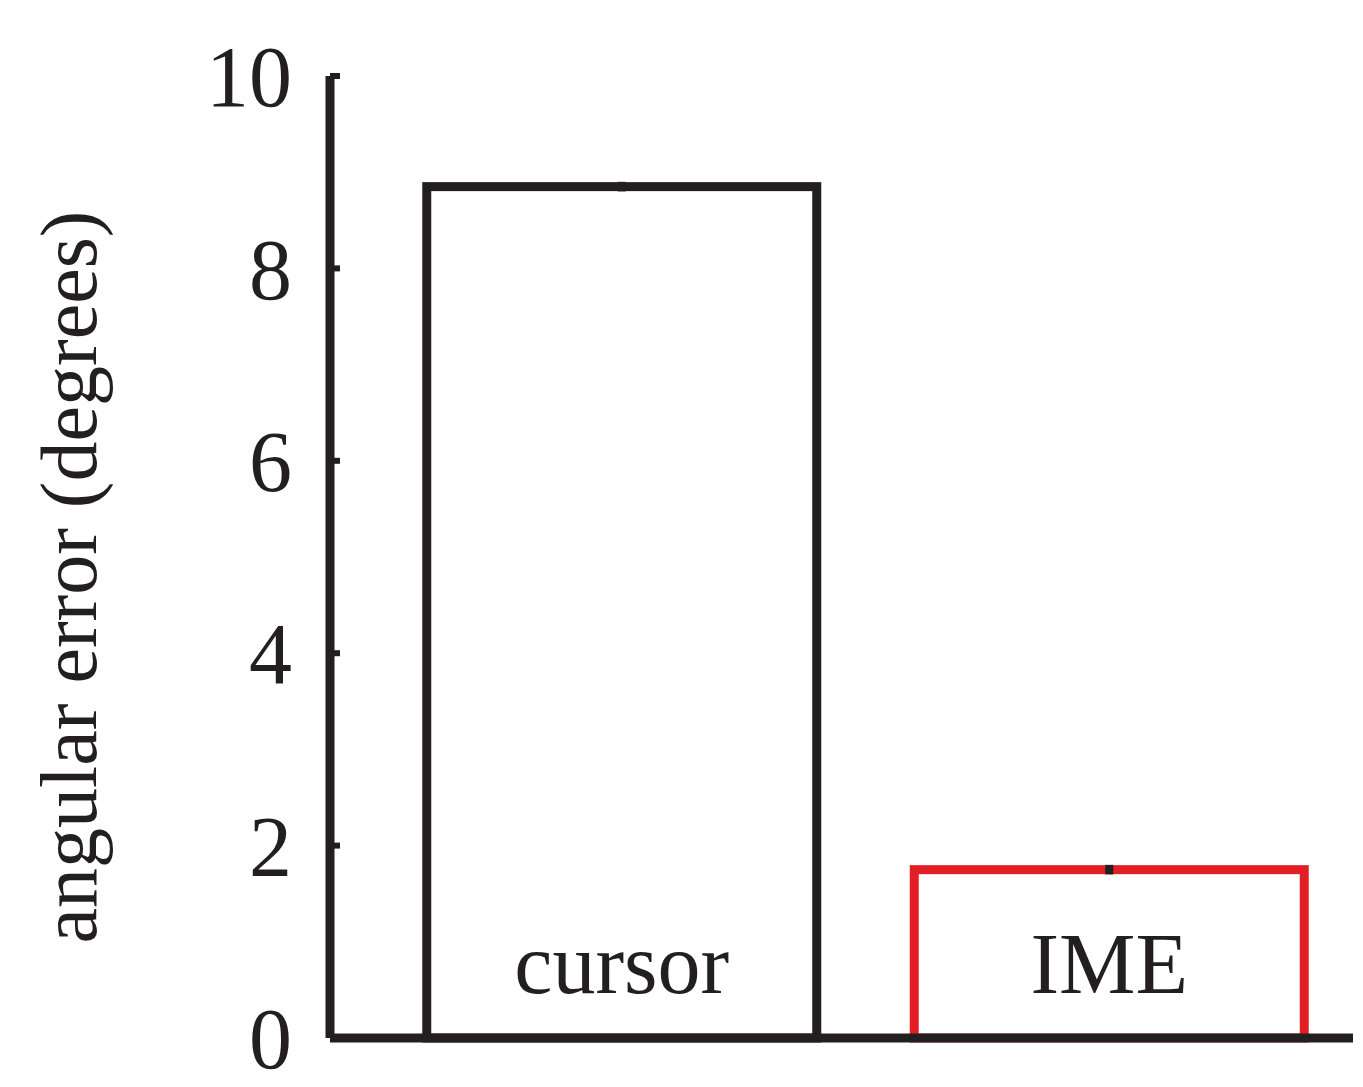  What do you see at coordinates (270, 269) in the screenshot?
I see `y-tick-label: 8` at bounding box center [270, 269].